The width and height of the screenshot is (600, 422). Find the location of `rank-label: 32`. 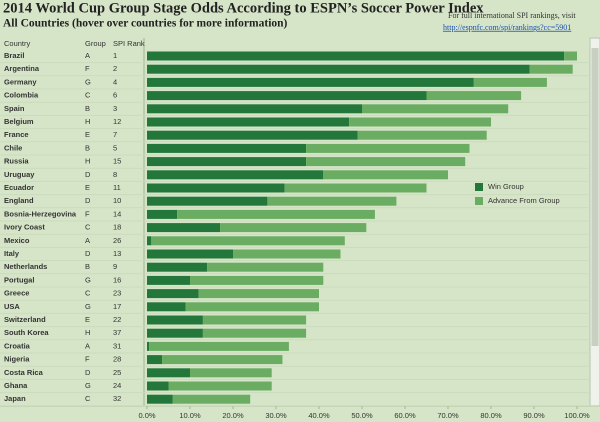

rank-label: 32 is located at coordinates (117, 398).